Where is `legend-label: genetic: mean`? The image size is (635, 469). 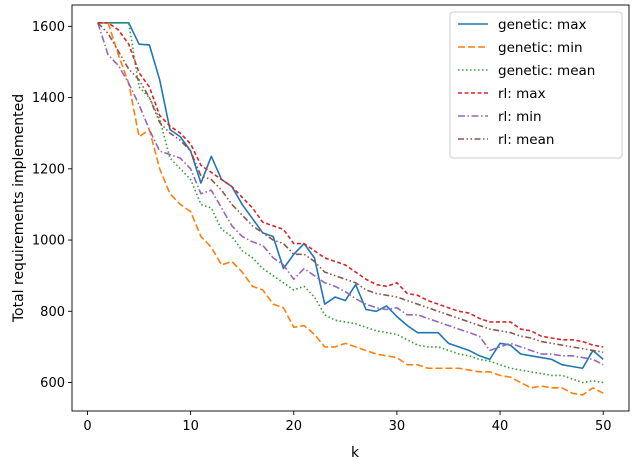 legend-label: genetic: mean is located at coordinates (546, 71).